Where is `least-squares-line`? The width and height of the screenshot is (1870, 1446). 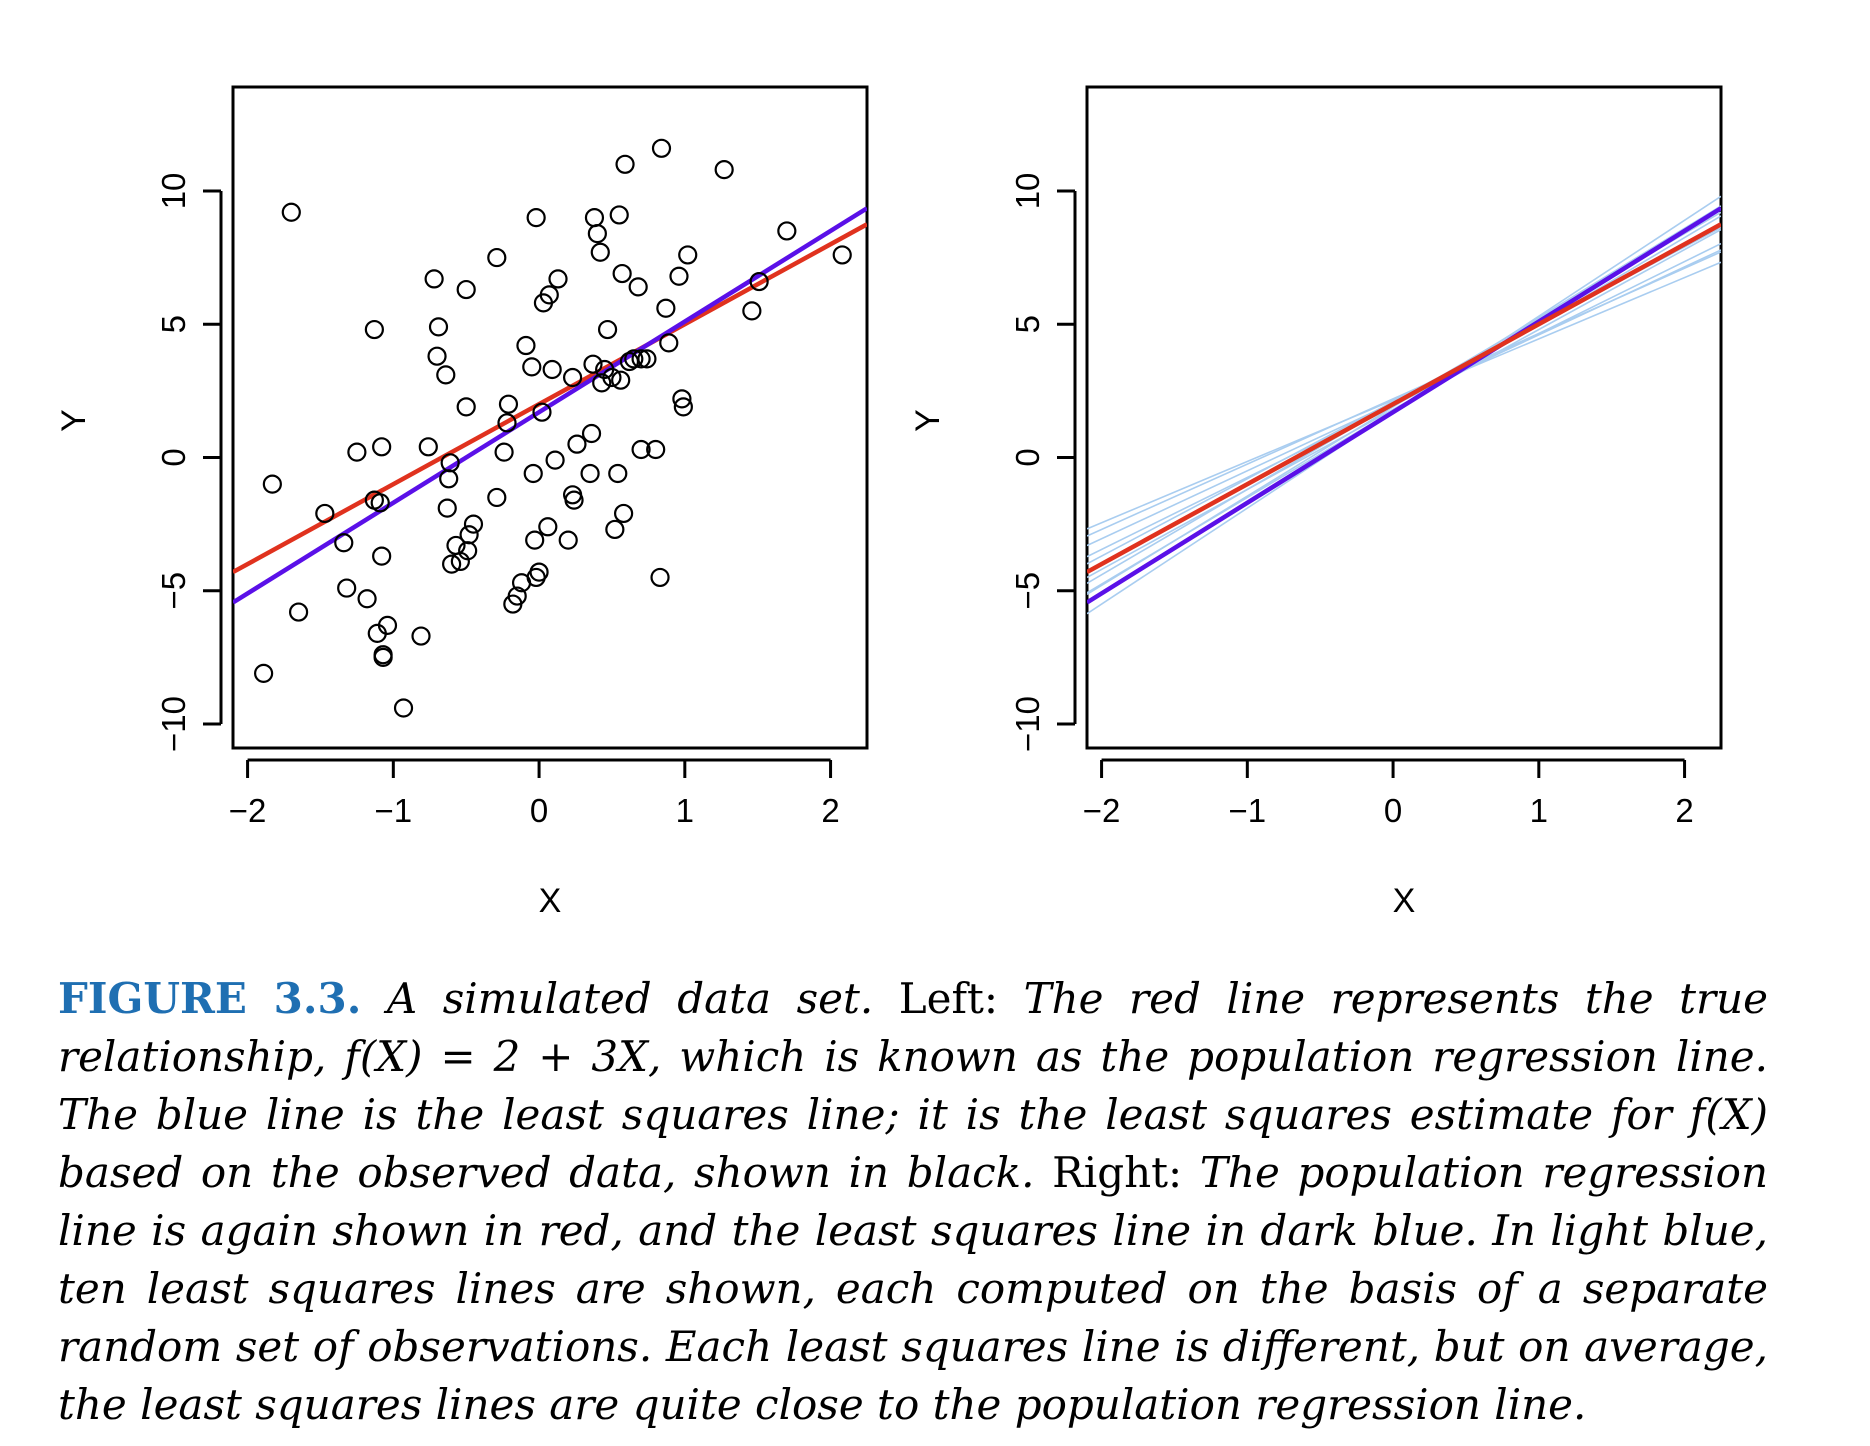 least-squares-line is located at coordinates (550, 405).